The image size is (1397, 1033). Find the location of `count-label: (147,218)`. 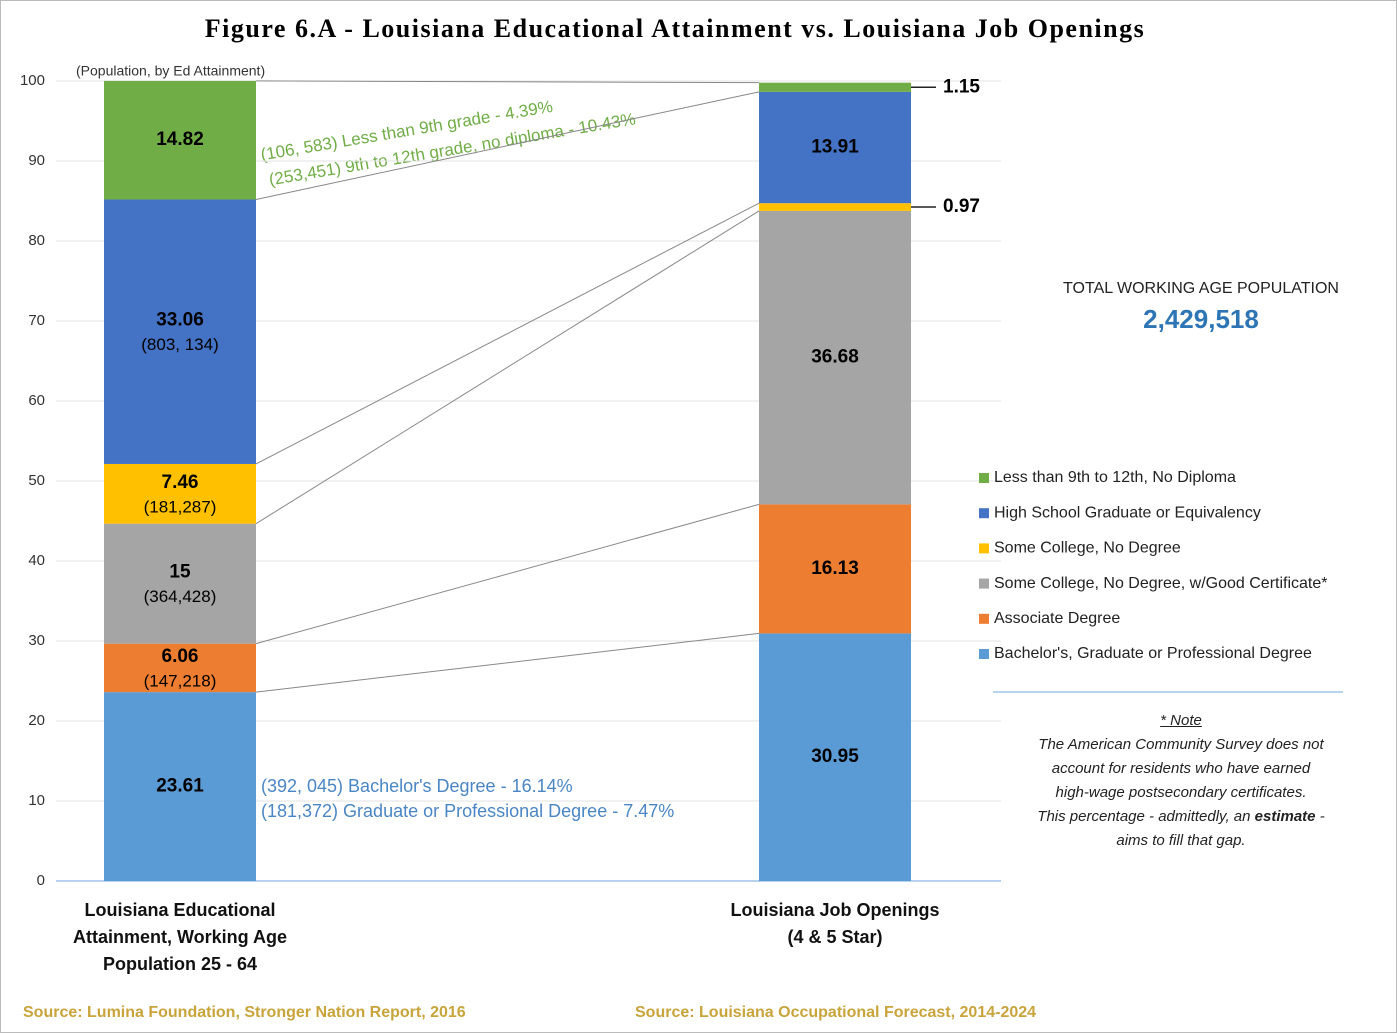

count-label: (147,218) is located at coordinates (180, 680).